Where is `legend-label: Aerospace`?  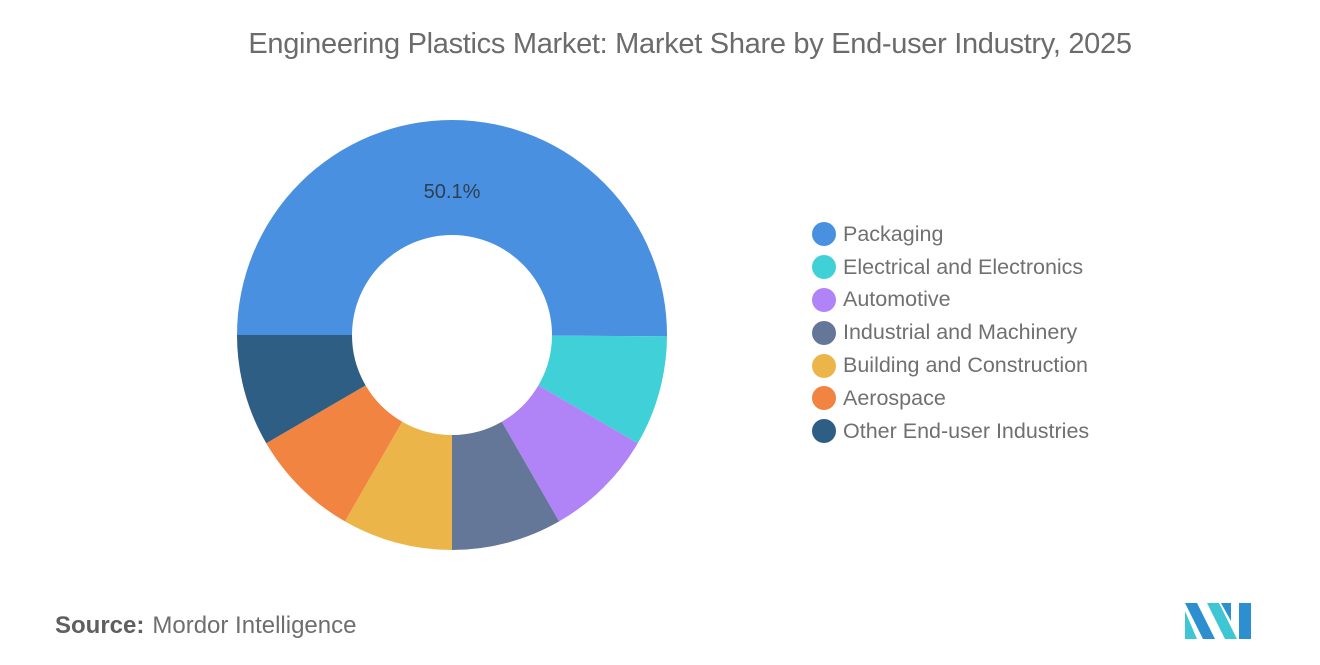
legend-label: Aerospace is located at coordinates (894, 397).